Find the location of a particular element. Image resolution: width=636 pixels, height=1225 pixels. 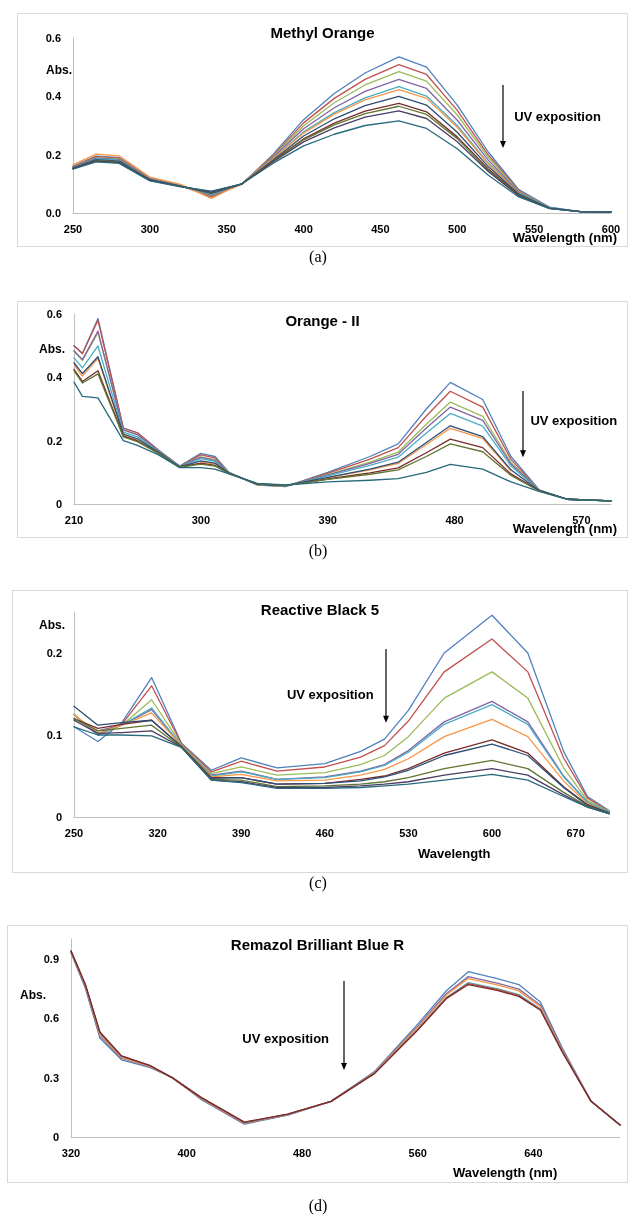

chart-title: Methyl Orange is located at coordinates (322, 32).